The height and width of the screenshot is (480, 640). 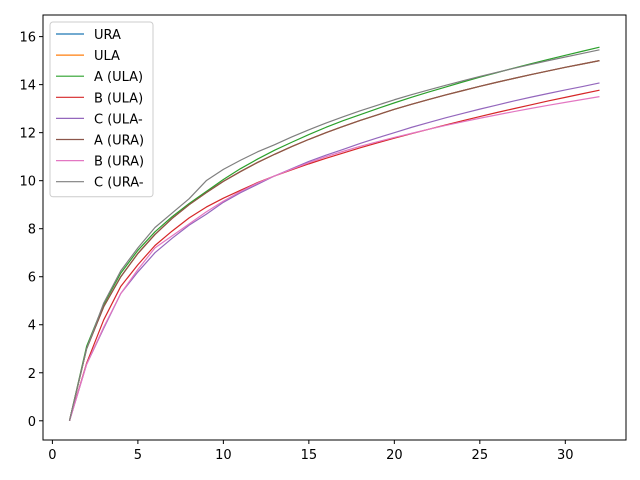 What do you see at coordinates (118, 98) in the screenshot?
I see `legend-label-4: B (ULA)` at bounding box center [118, 98].